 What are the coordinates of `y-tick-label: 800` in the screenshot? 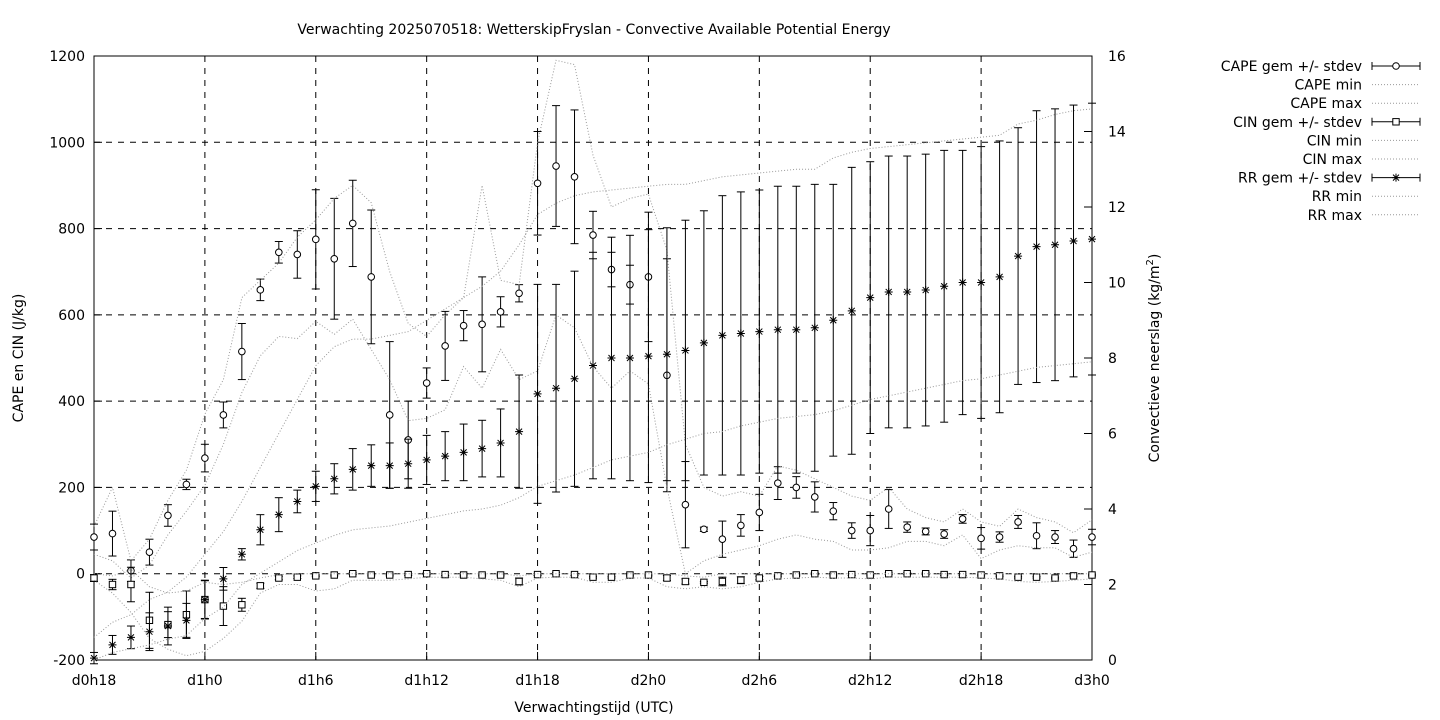 It's located at (71, 230).